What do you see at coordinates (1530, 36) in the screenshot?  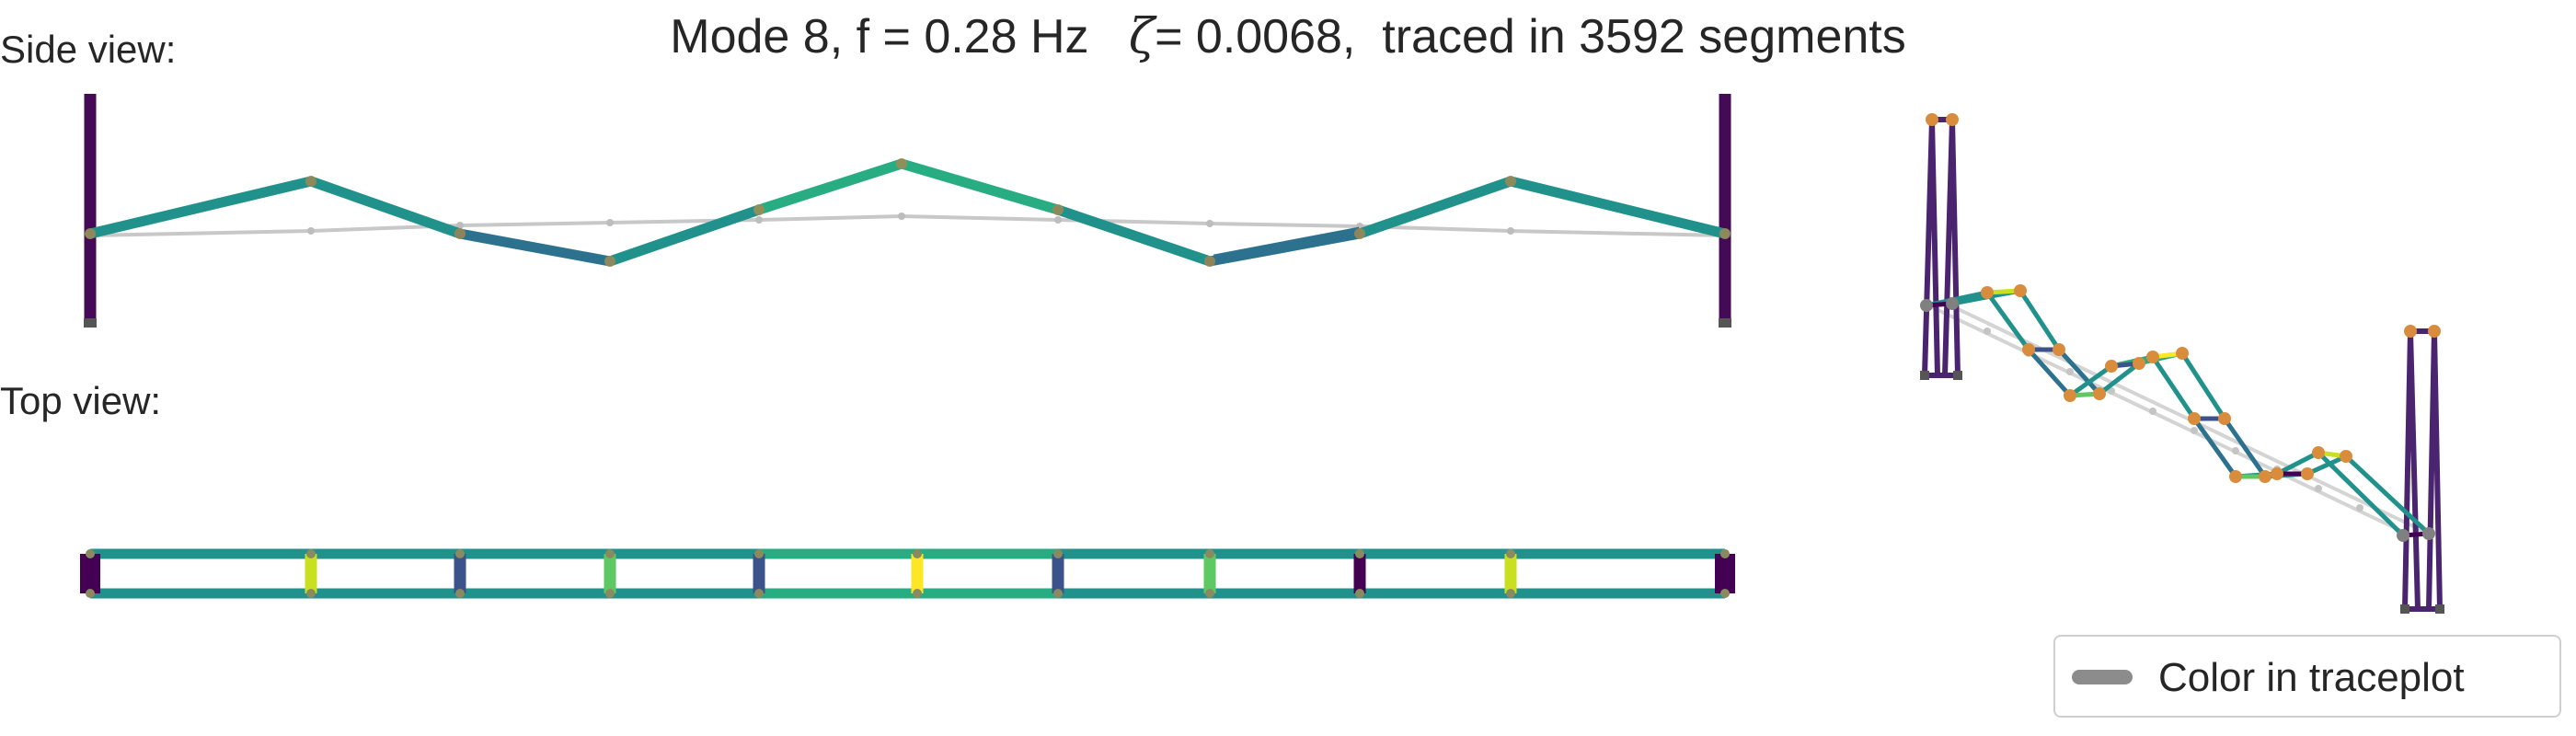 I see `title-suffix: = 0.0068, traced in 3592 segments` at bounding box center [1530, 36].